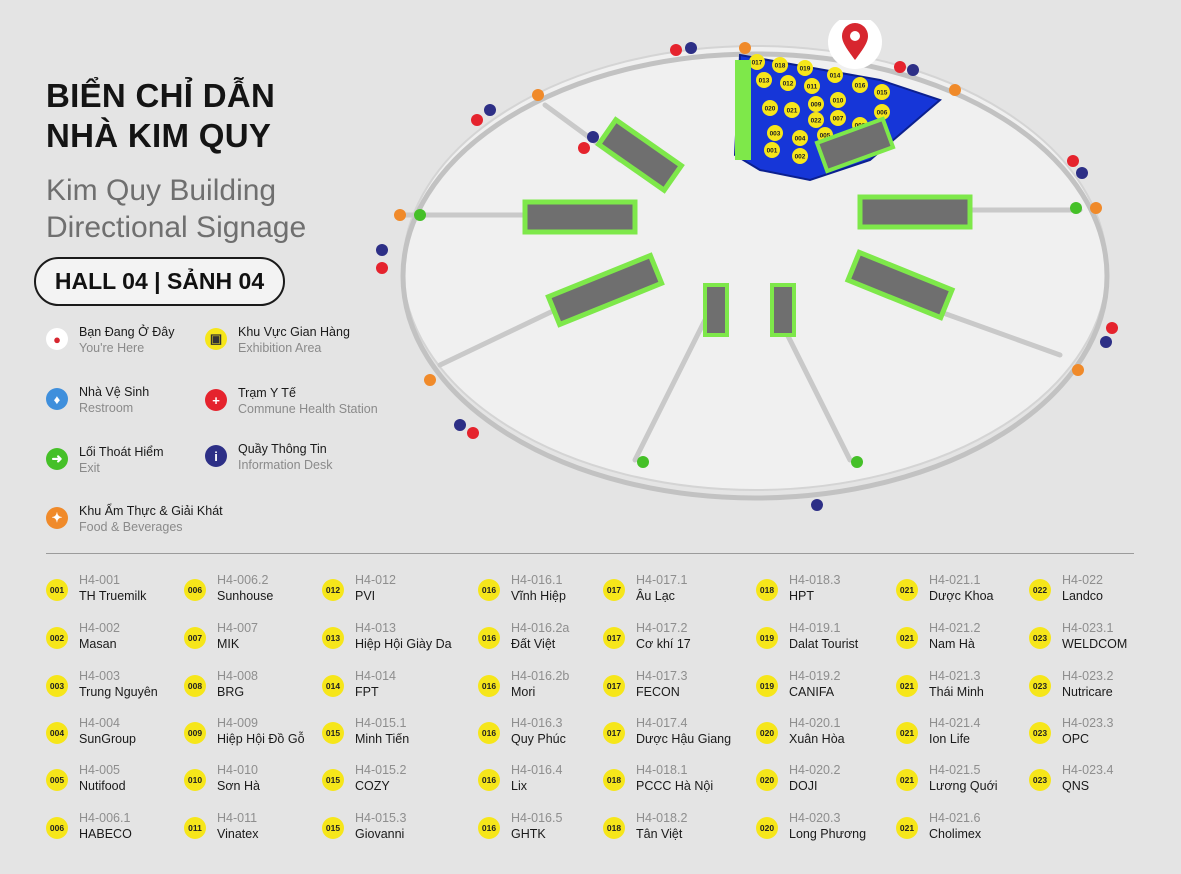 Image resolution: width=1181 pixels, height=874 pixels. I want to click on booth-text: H4-005 Nutifood, so click(102, 778).